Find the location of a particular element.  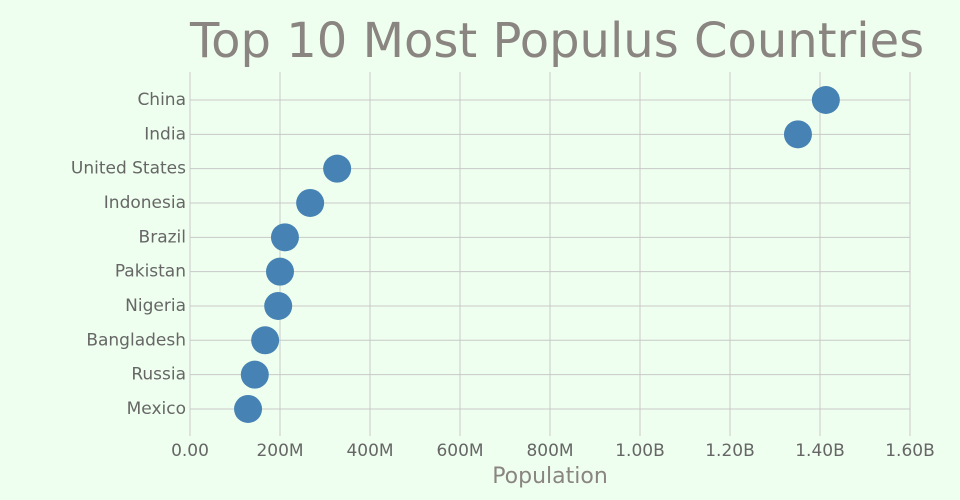

y-tick-label: Pakistan is located at coordinates (150, 272).